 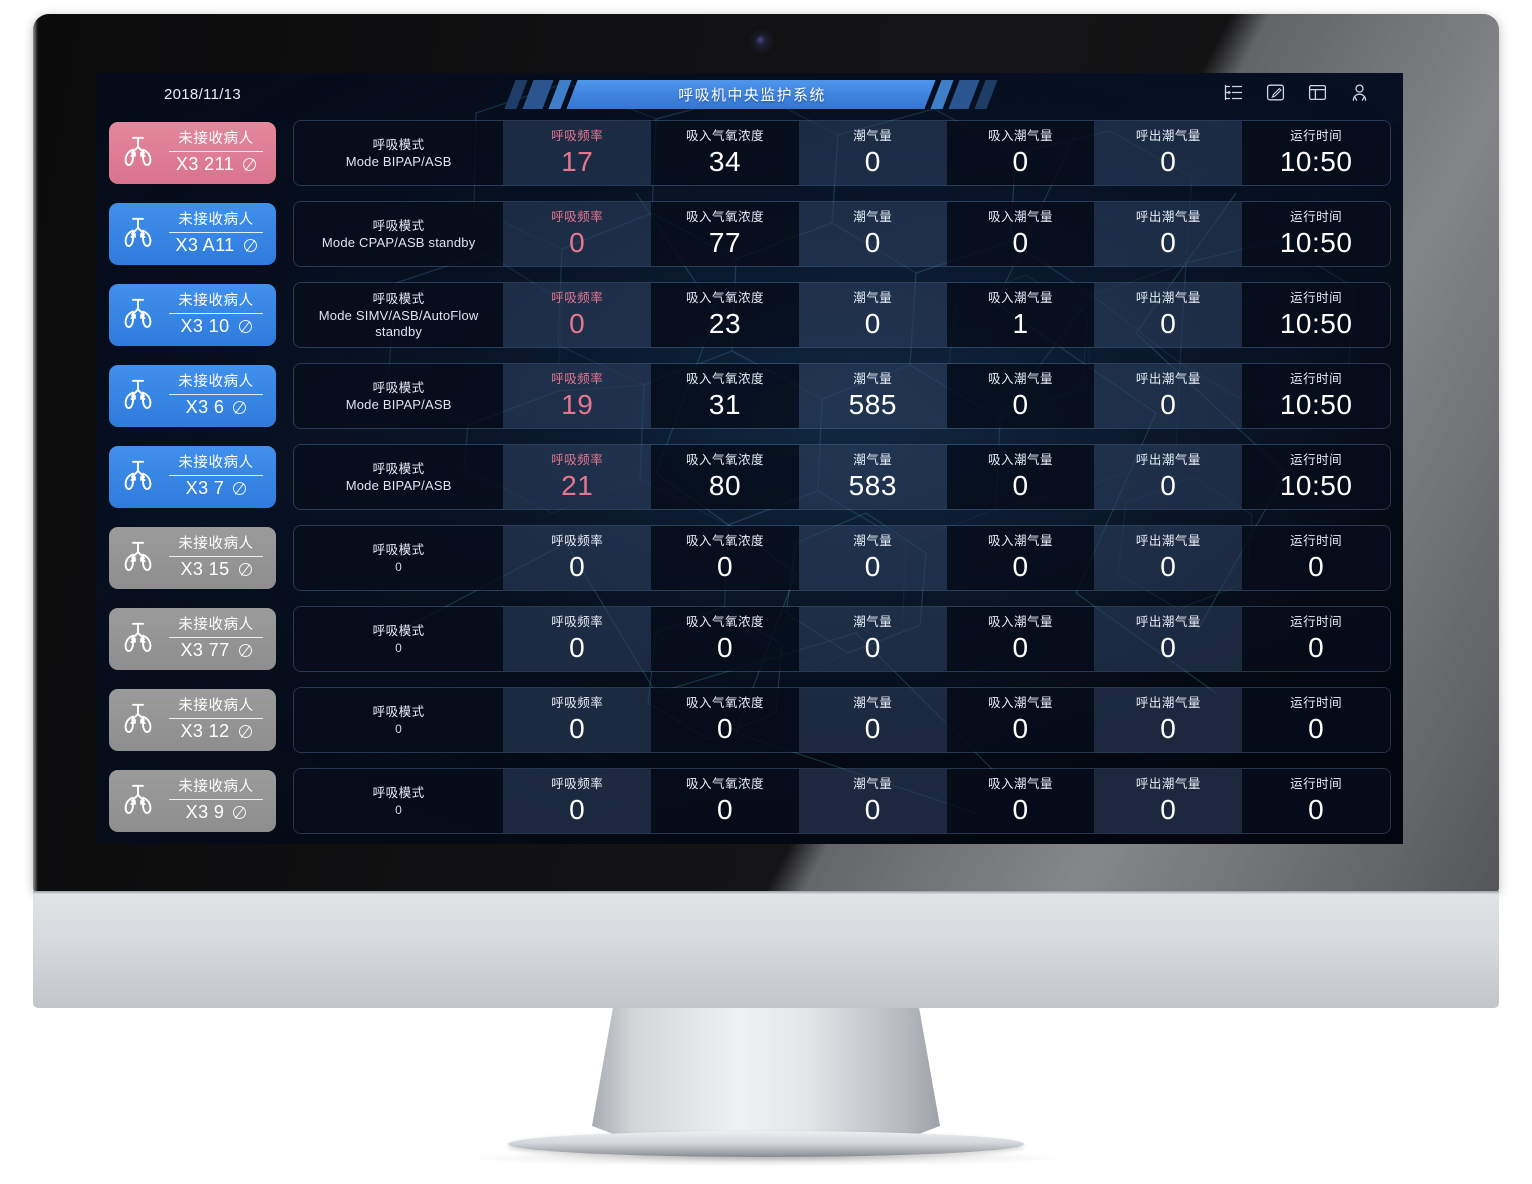 I want to click on patient-status-label: 未接收病人, so click(x=216, y=625).